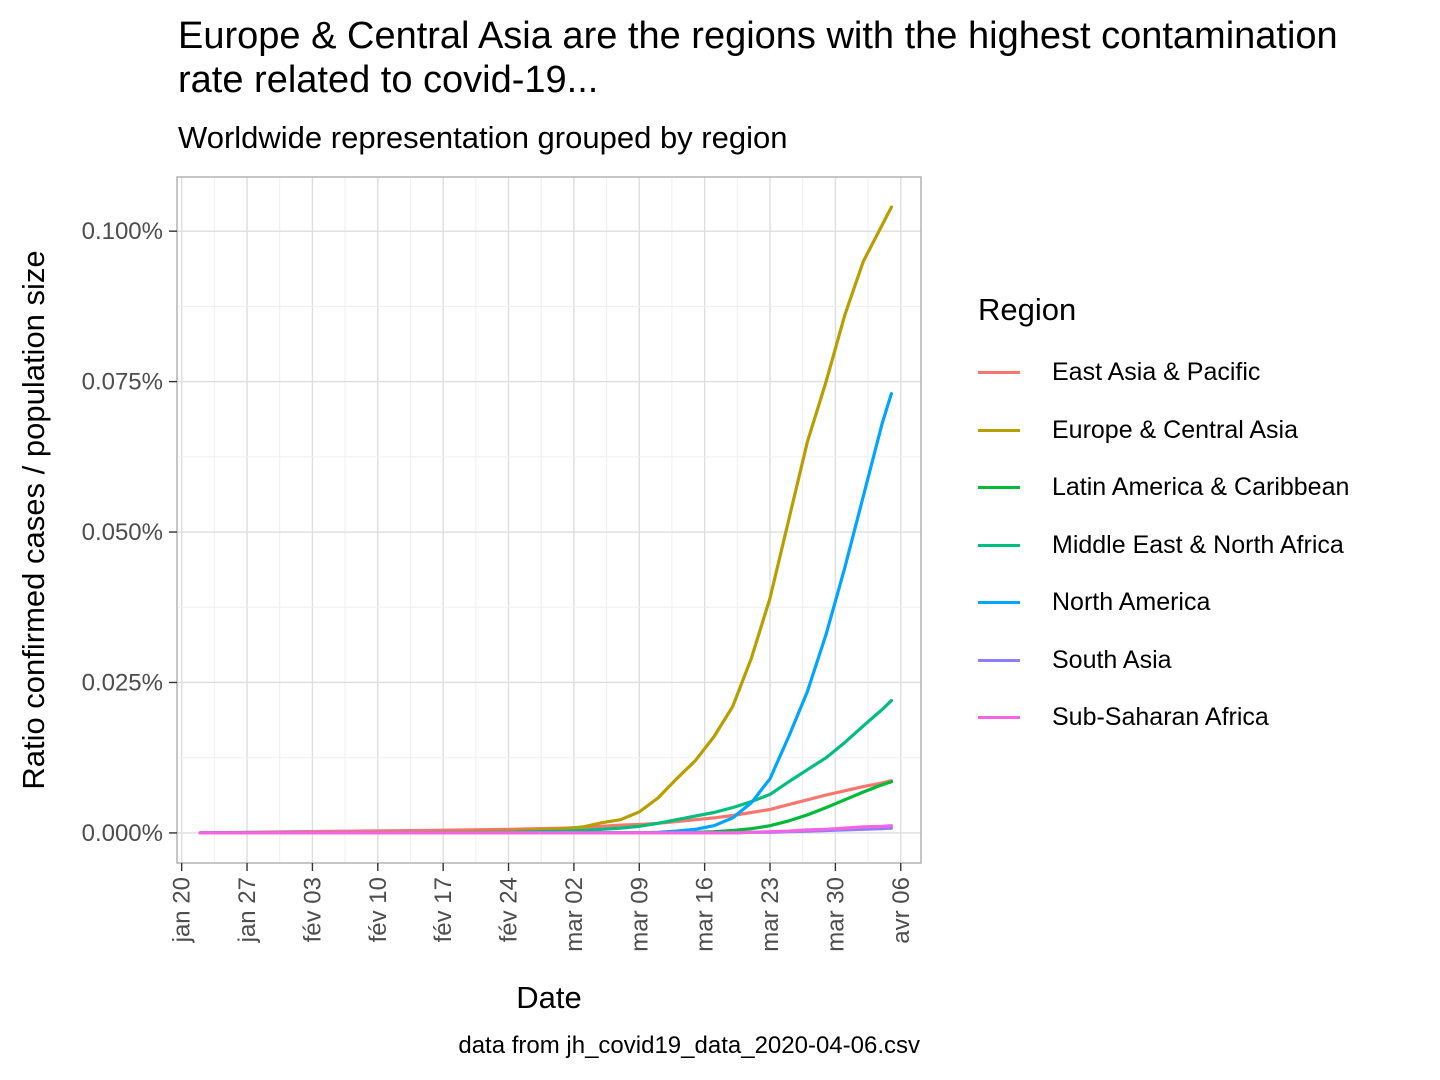 The height and width of the screenshot is (1080, 1440). I want to click on chart-caption: data from jh_covid19_data_2020-04-06.csv, so click(689, 1045).